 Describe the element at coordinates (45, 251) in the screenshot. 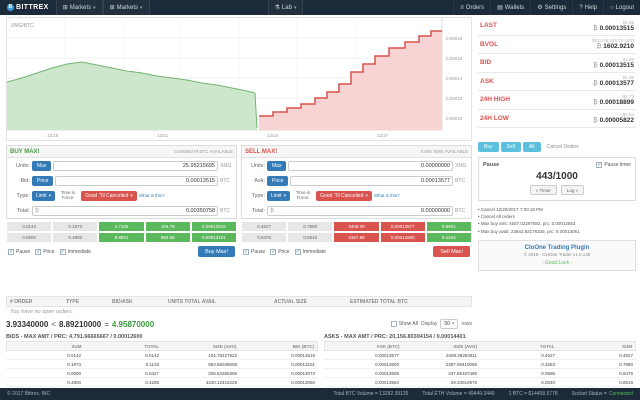

I see `buy-option-checkbox: ✓ Price` at that location.